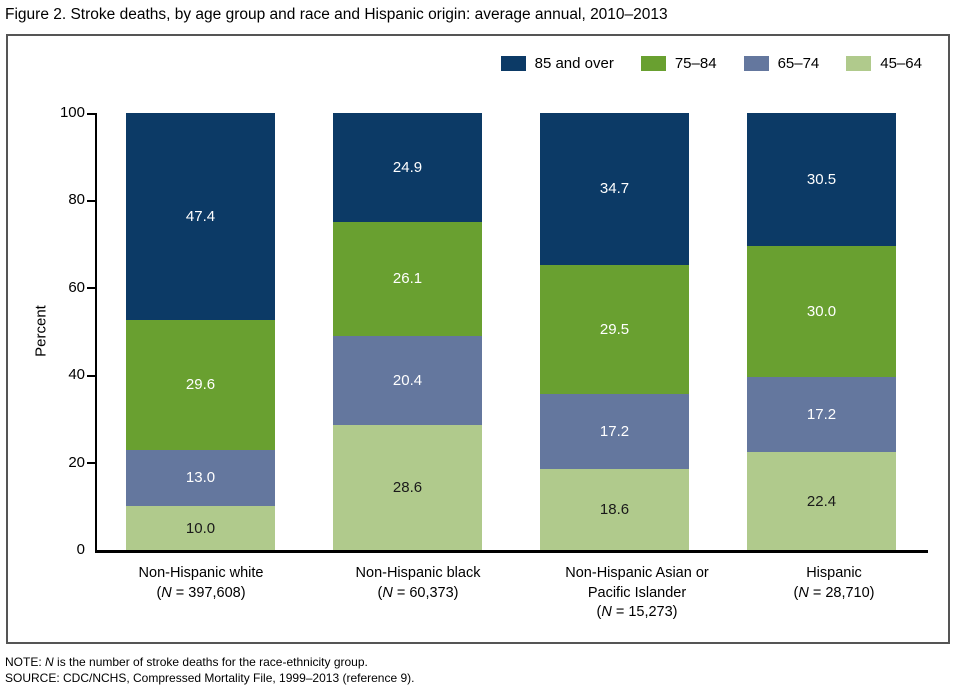 This screenshot has height=688, width=960. I want to click on segment-value-label: 30.0, so click(821, 311).